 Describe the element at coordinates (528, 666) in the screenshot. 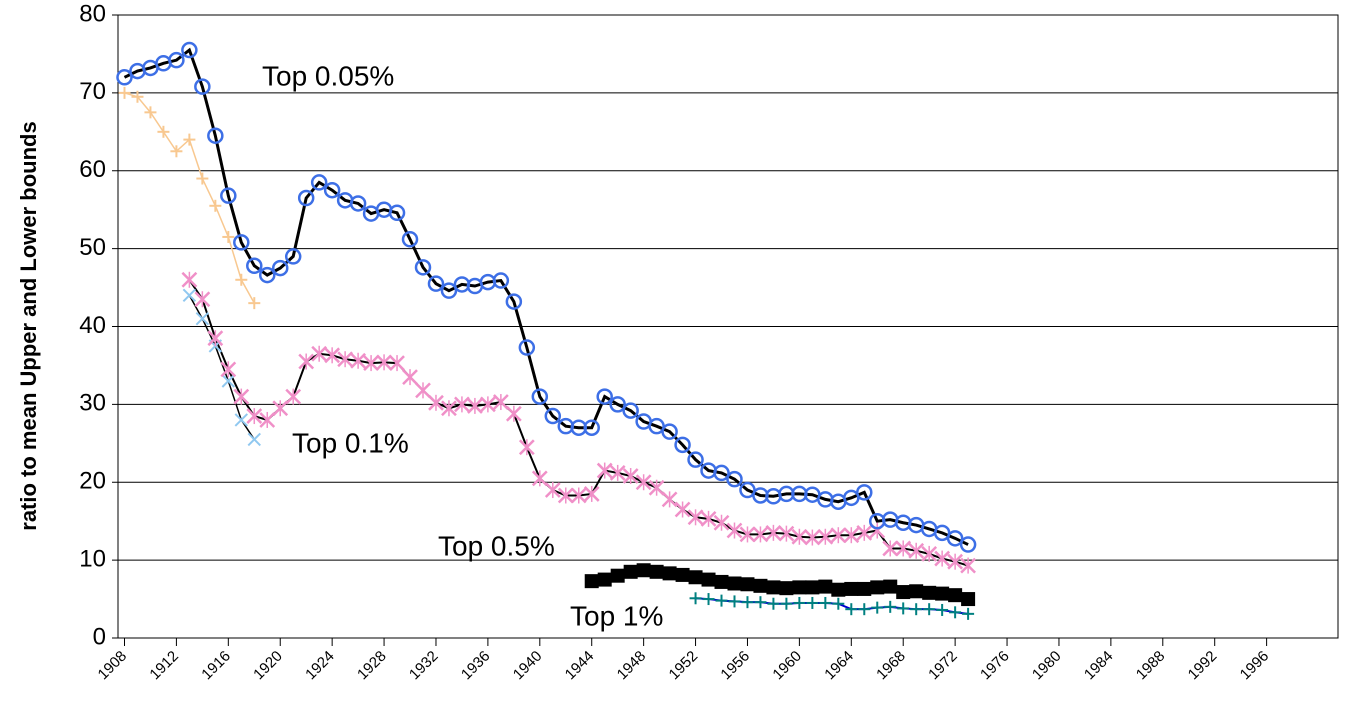

I see `x-tick-label: 1940` at that location.